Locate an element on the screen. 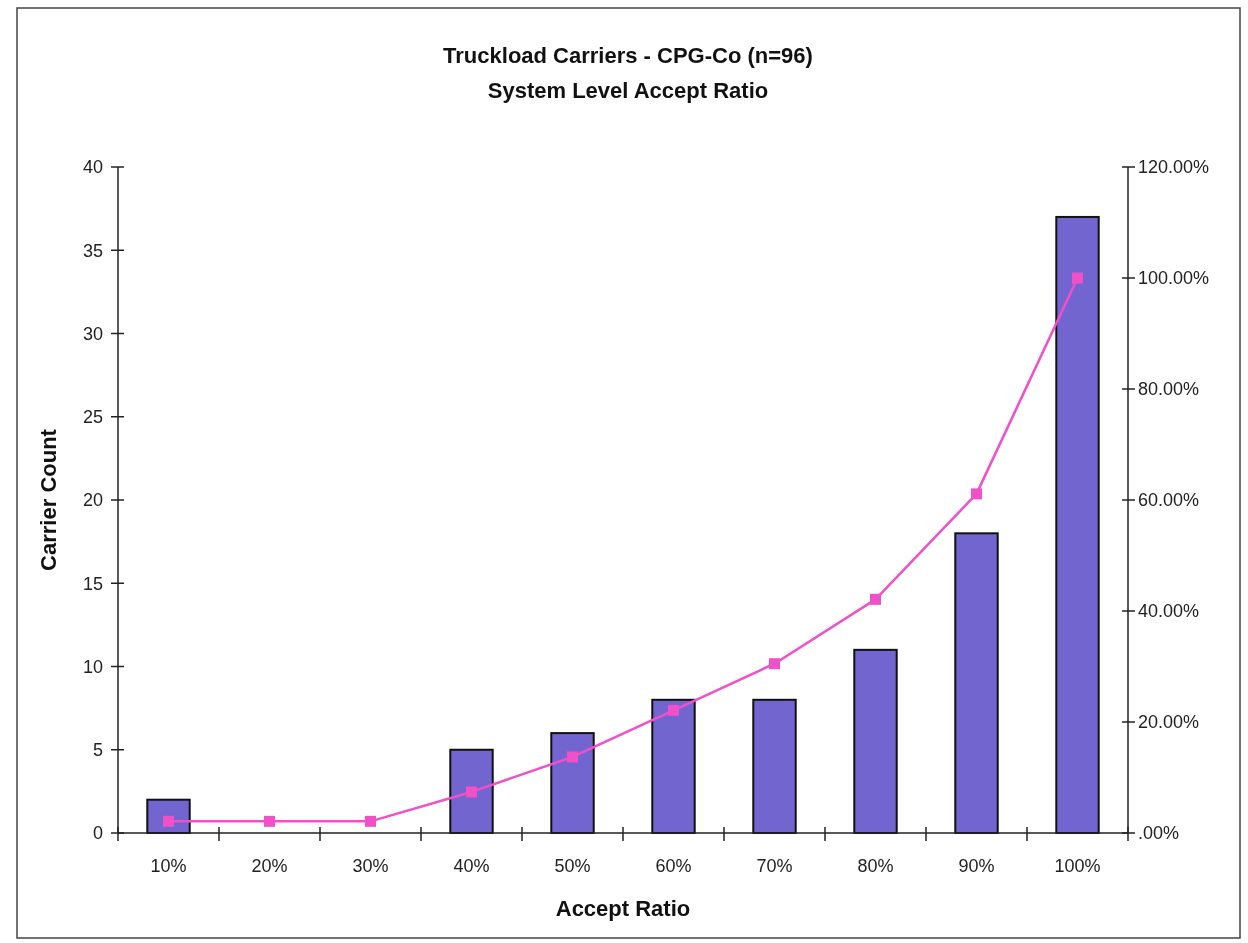  y-tick-label: 25 is located at coordinates (92, 417).